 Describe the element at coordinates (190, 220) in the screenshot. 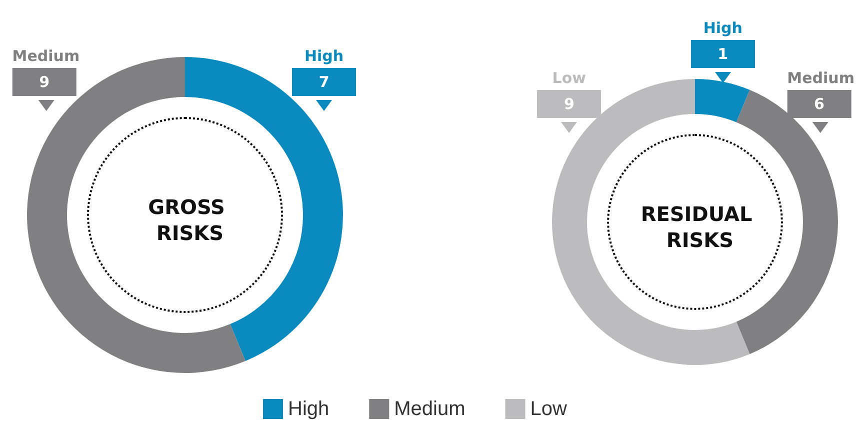

I see `text: GROSS RISKS` at that location.